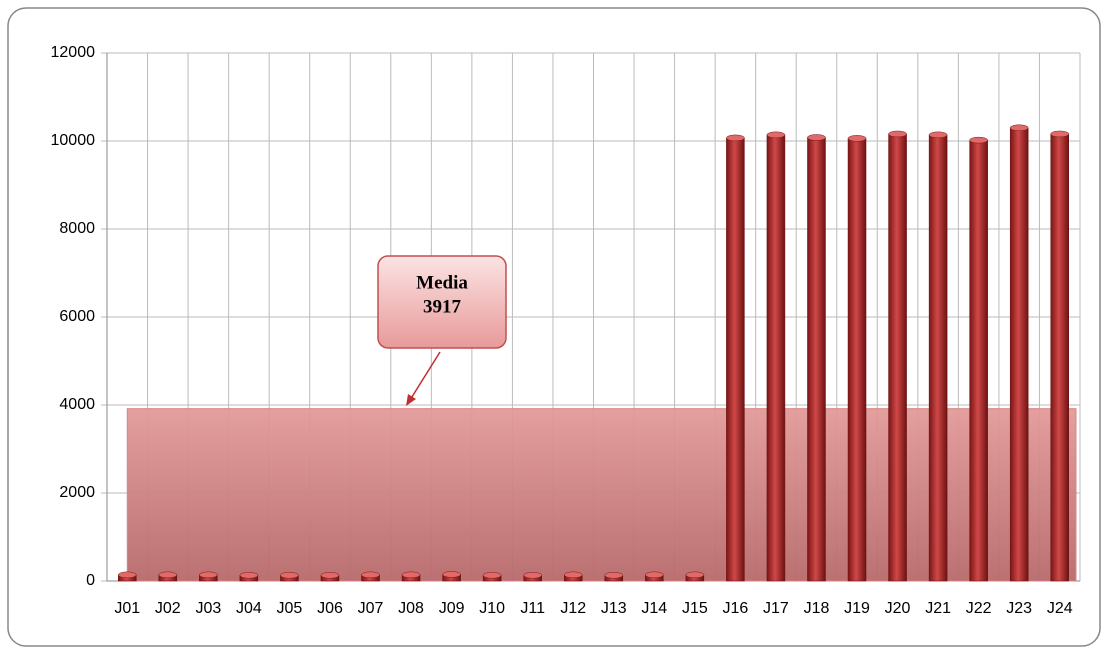 This screenshot has width=1109, height=660. Describe the element at coordinates (77, 228) in the screenshot. I see `y-tick-label: 8000` at that location.